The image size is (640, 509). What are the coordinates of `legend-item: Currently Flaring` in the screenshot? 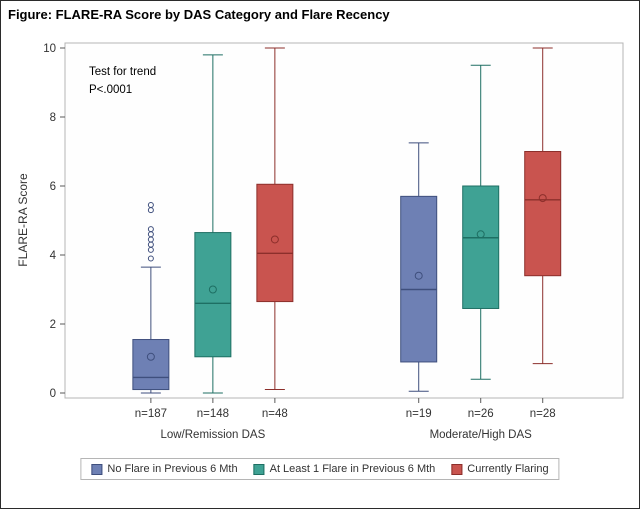 It's located at (500, 469).